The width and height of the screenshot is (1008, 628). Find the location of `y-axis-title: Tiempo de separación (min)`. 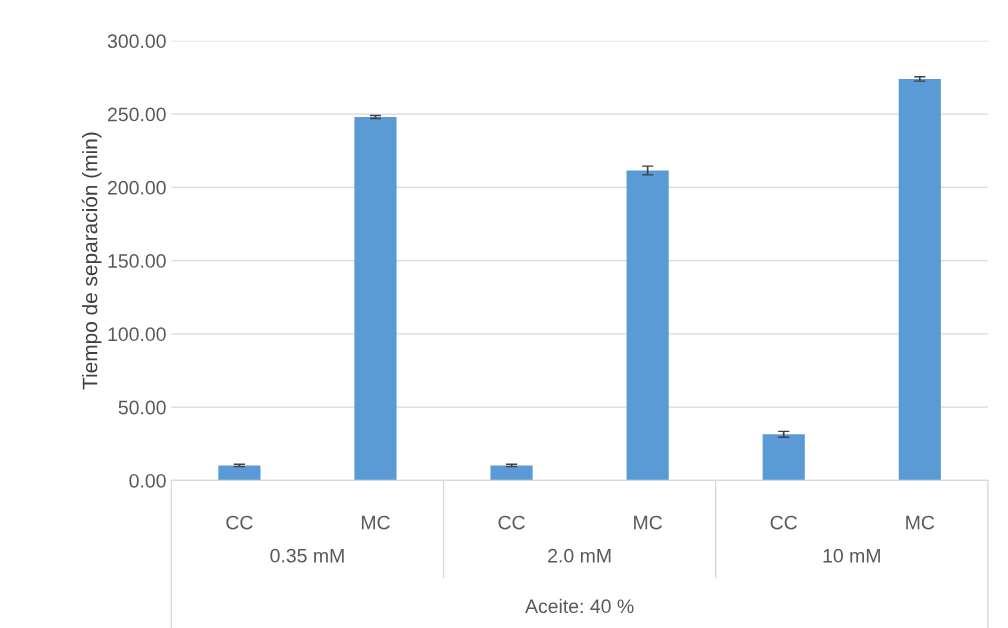

y-axis-title: Tiempo de separación (min) is located at coordinates (91, 261).